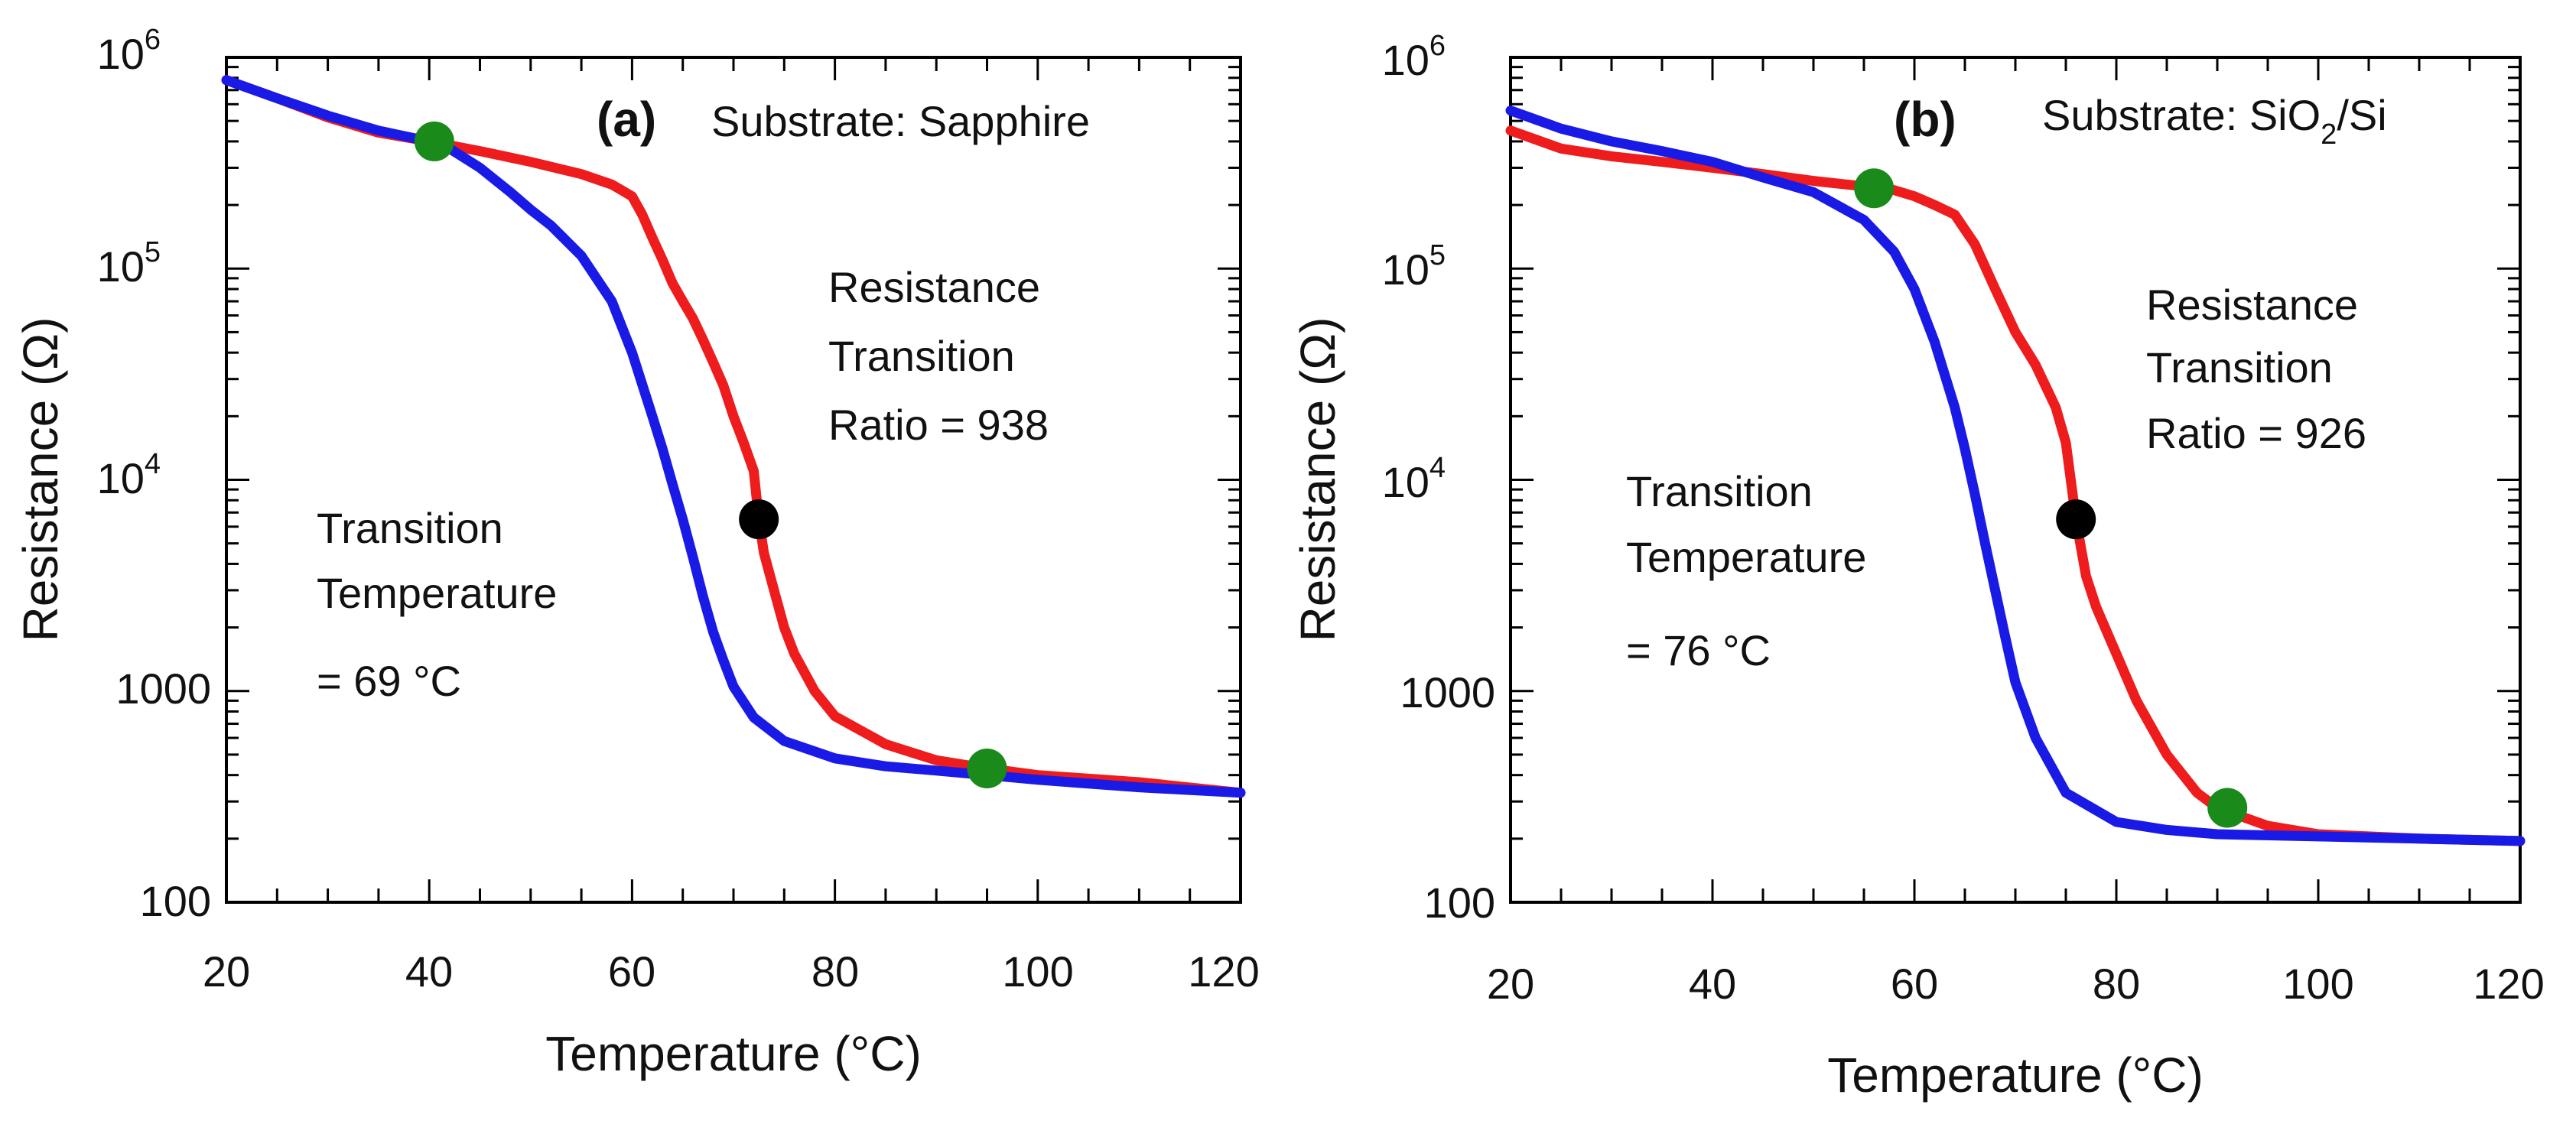 The image size is (2576, 1124). What do you see at coordinates (2214, 121) in the screenshot?
I see `substrate-label: Substrate: SiO2/Si` at bounding box center [2214, 121].